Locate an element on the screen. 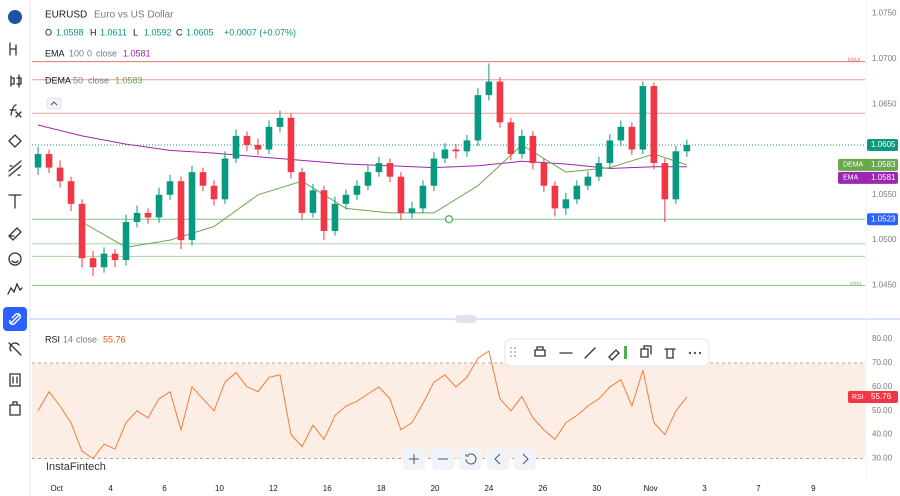  ohlc-value: 1.0598 is located at coordinates (70, 32).